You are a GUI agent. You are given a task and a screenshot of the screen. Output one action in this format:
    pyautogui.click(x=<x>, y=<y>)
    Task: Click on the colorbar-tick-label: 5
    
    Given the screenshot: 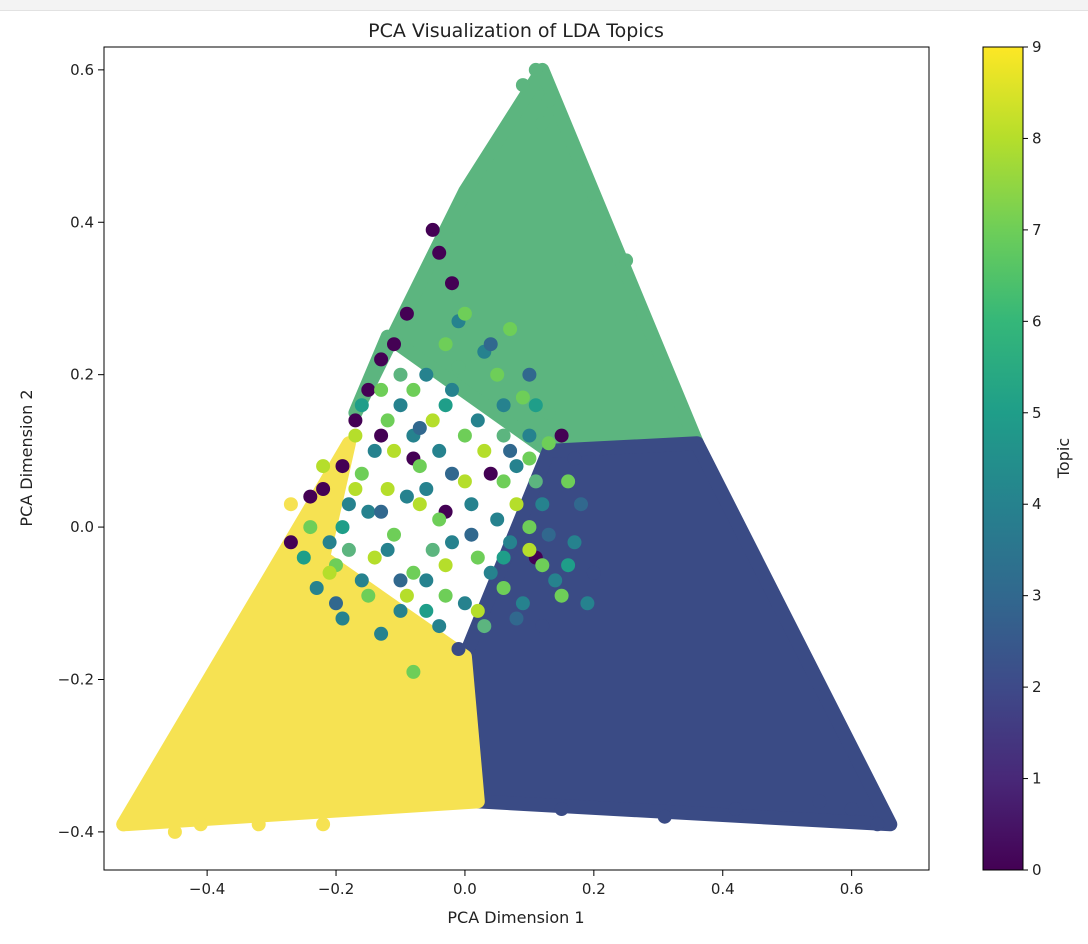 What is the action you would take?
    pyautogui.click(x=1037, y=413)
    